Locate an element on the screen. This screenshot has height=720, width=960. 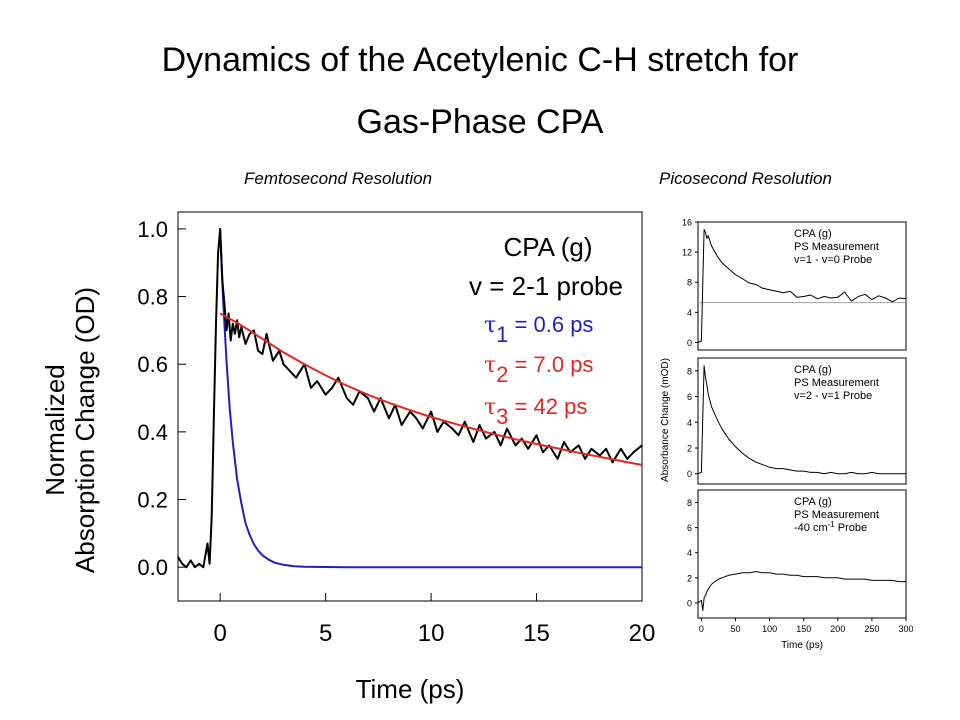
pico-panel-3-x-tick-label: 300 is located at coordinates (905, 629).